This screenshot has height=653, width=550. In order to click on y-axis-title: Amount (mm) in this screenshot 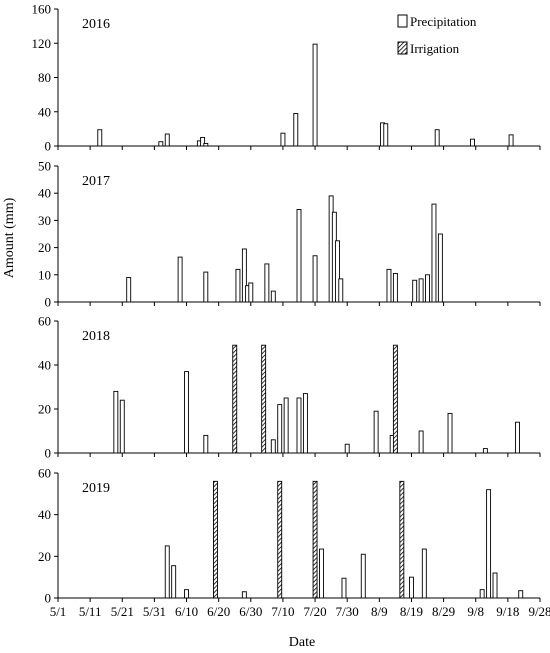, I will do `click(9, 237)`.